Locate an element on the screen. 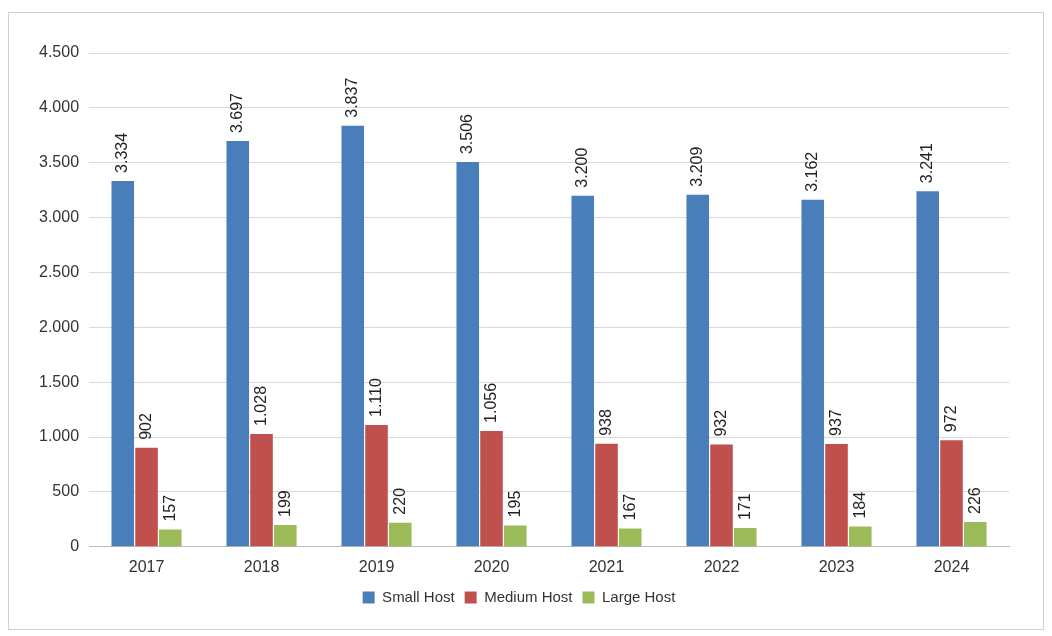 Image resolution: width=1052 pixels, height=636 pixels. data-label: 3.241 is located at coordinates (927, 163).